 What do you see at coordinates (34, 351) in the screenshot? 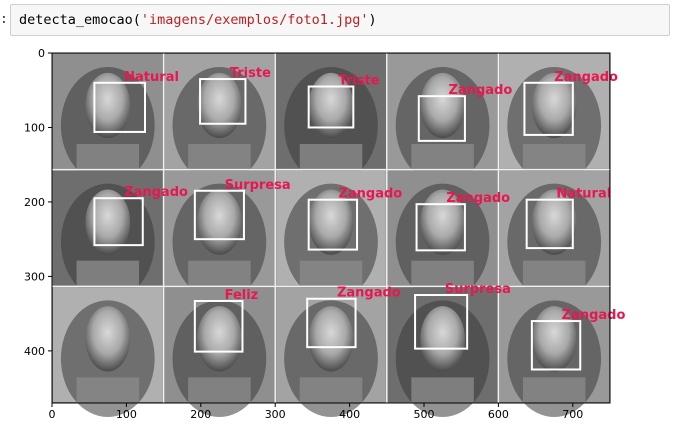
I see `y-tick-label: 400` at bounding box center [34, 351].